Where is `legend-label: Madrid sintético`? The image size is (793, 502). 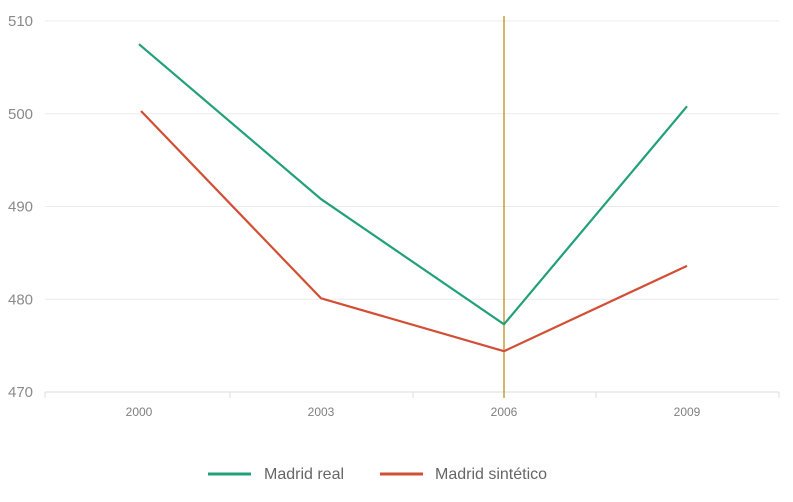 legend-label: Madrid sintético is located at coordinates (491, 474).